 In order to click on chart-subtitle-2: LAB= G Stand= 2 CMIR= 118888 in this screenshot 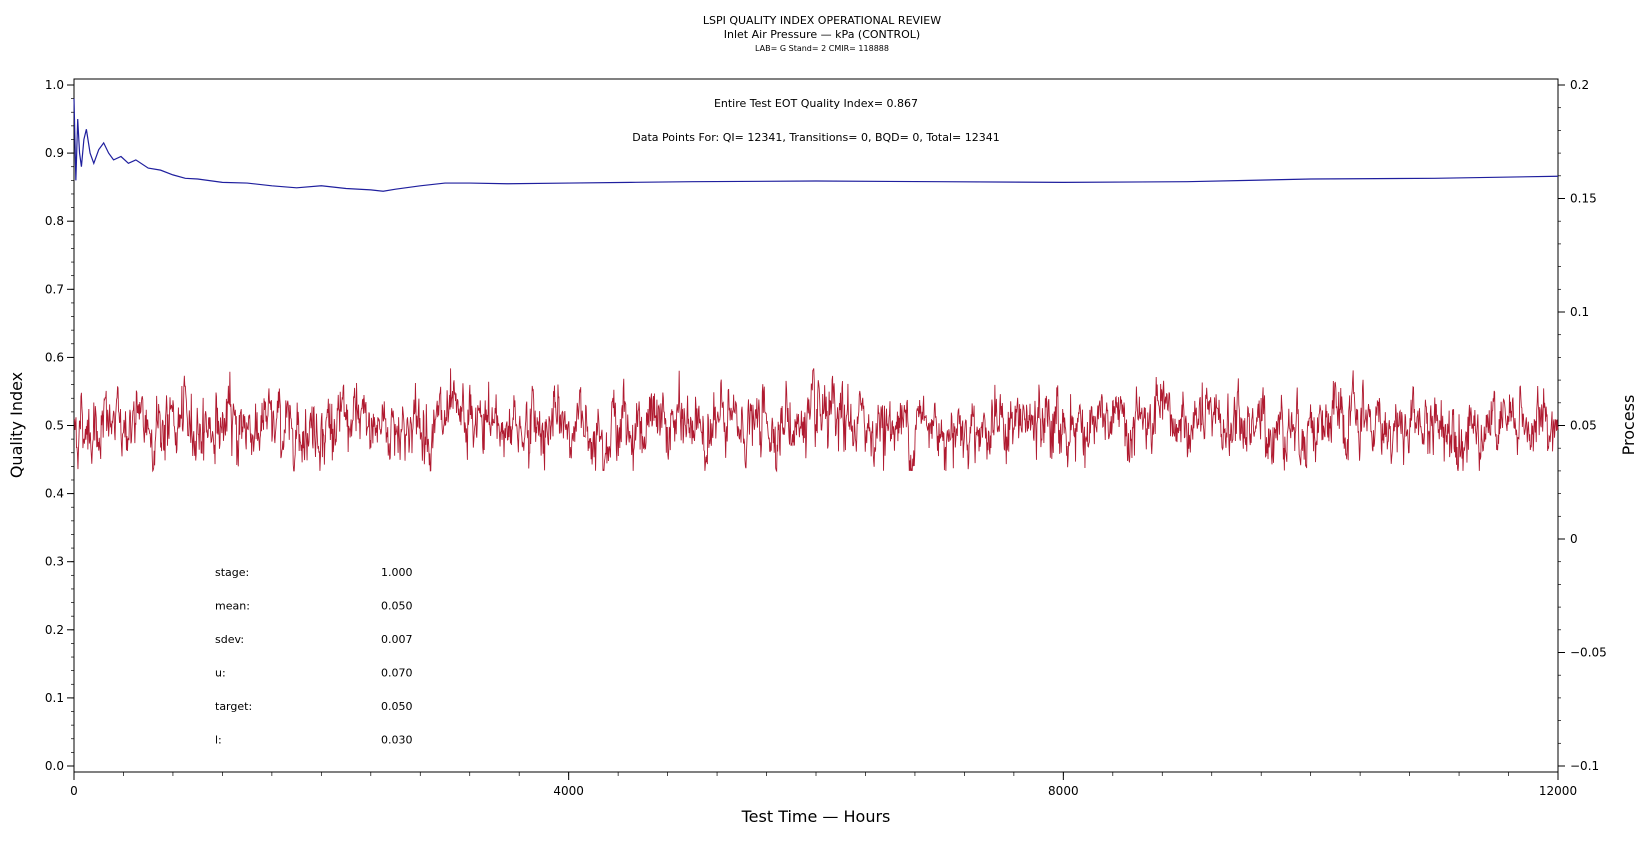, I will do `click(822, 48)`.